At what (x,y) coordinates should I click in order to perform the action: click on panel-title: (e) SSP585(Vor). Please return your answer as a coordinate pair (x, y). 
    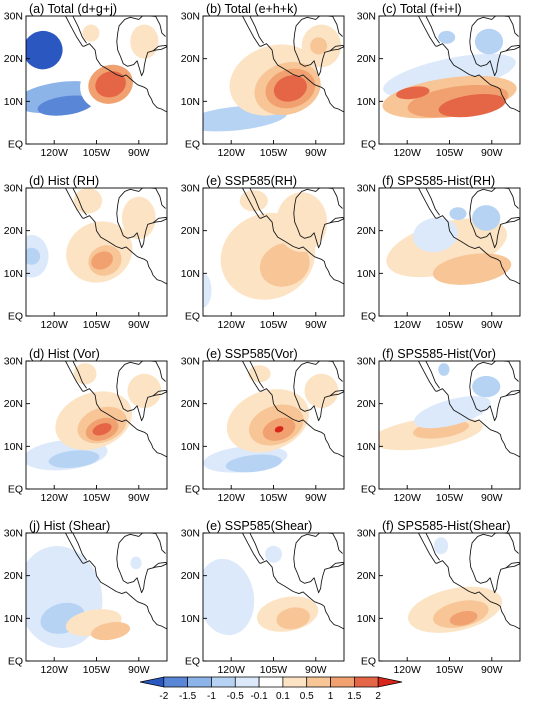
    Looking at the image, I should click on (252, 354).